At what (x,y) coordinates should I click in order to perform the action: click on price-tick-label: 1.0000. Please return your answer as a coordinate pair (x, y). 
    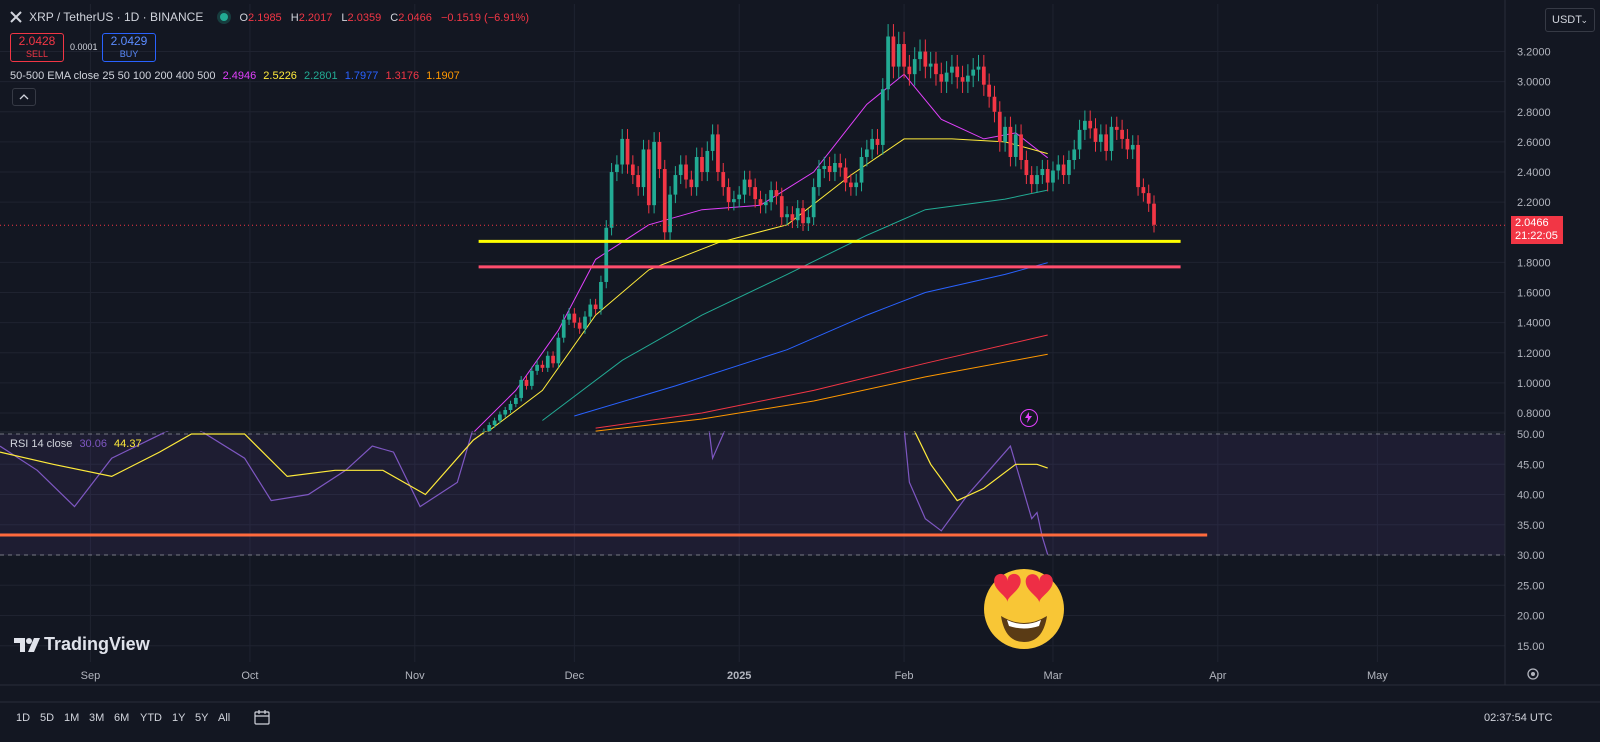
    Looking at the image, I should click on (1534, 384).